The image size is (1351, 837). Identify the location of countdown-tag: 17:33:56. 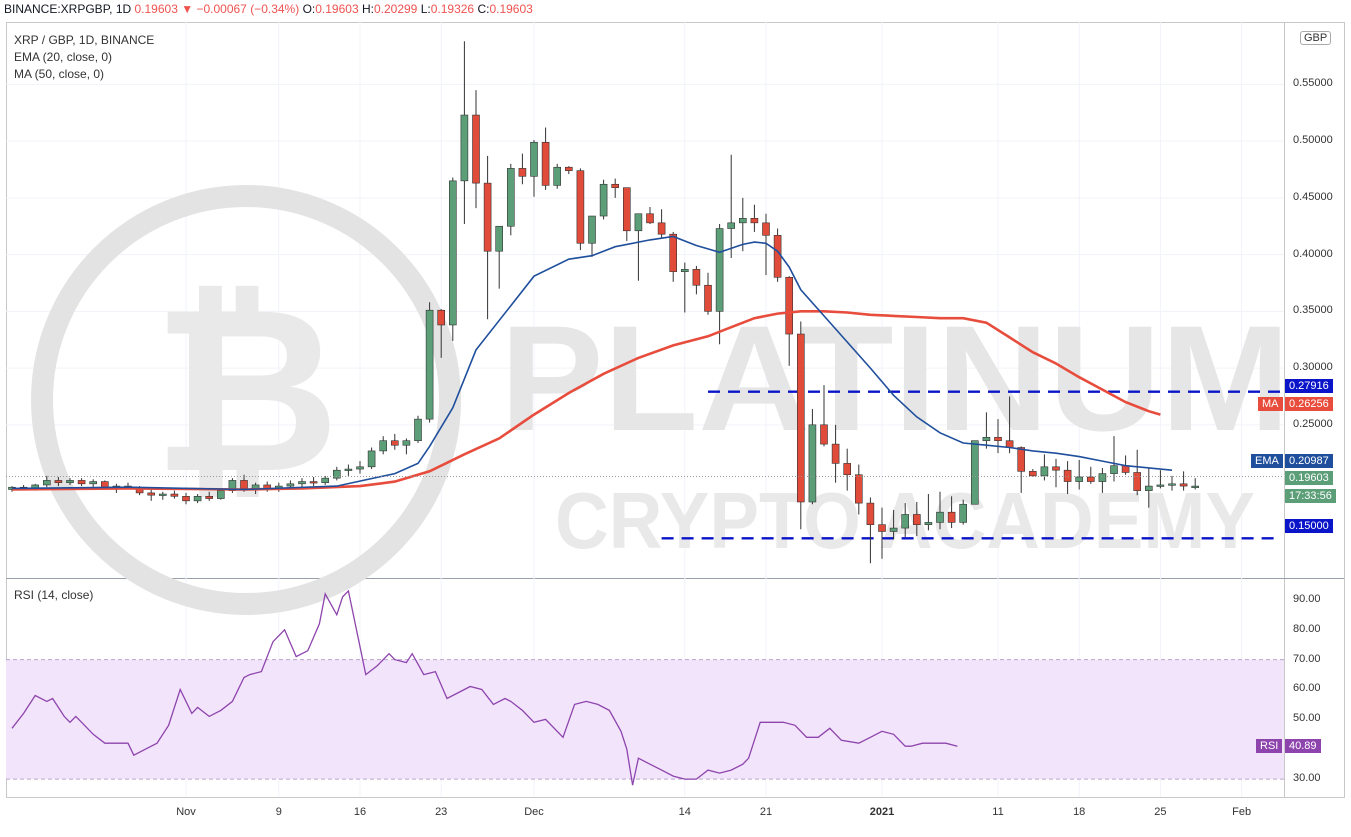
(1310, 496).